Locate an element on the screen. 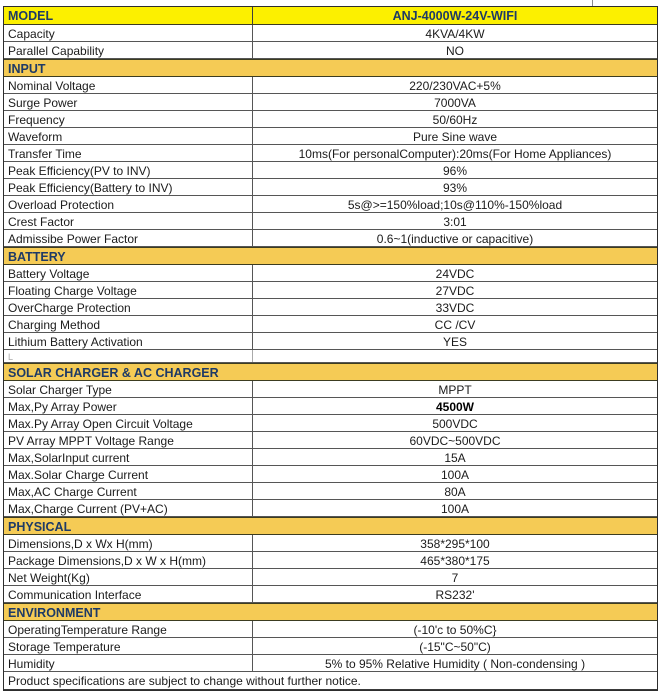  spec-label: Dimensions,D x Wx H(mm) is located at coordinates (128, 543).